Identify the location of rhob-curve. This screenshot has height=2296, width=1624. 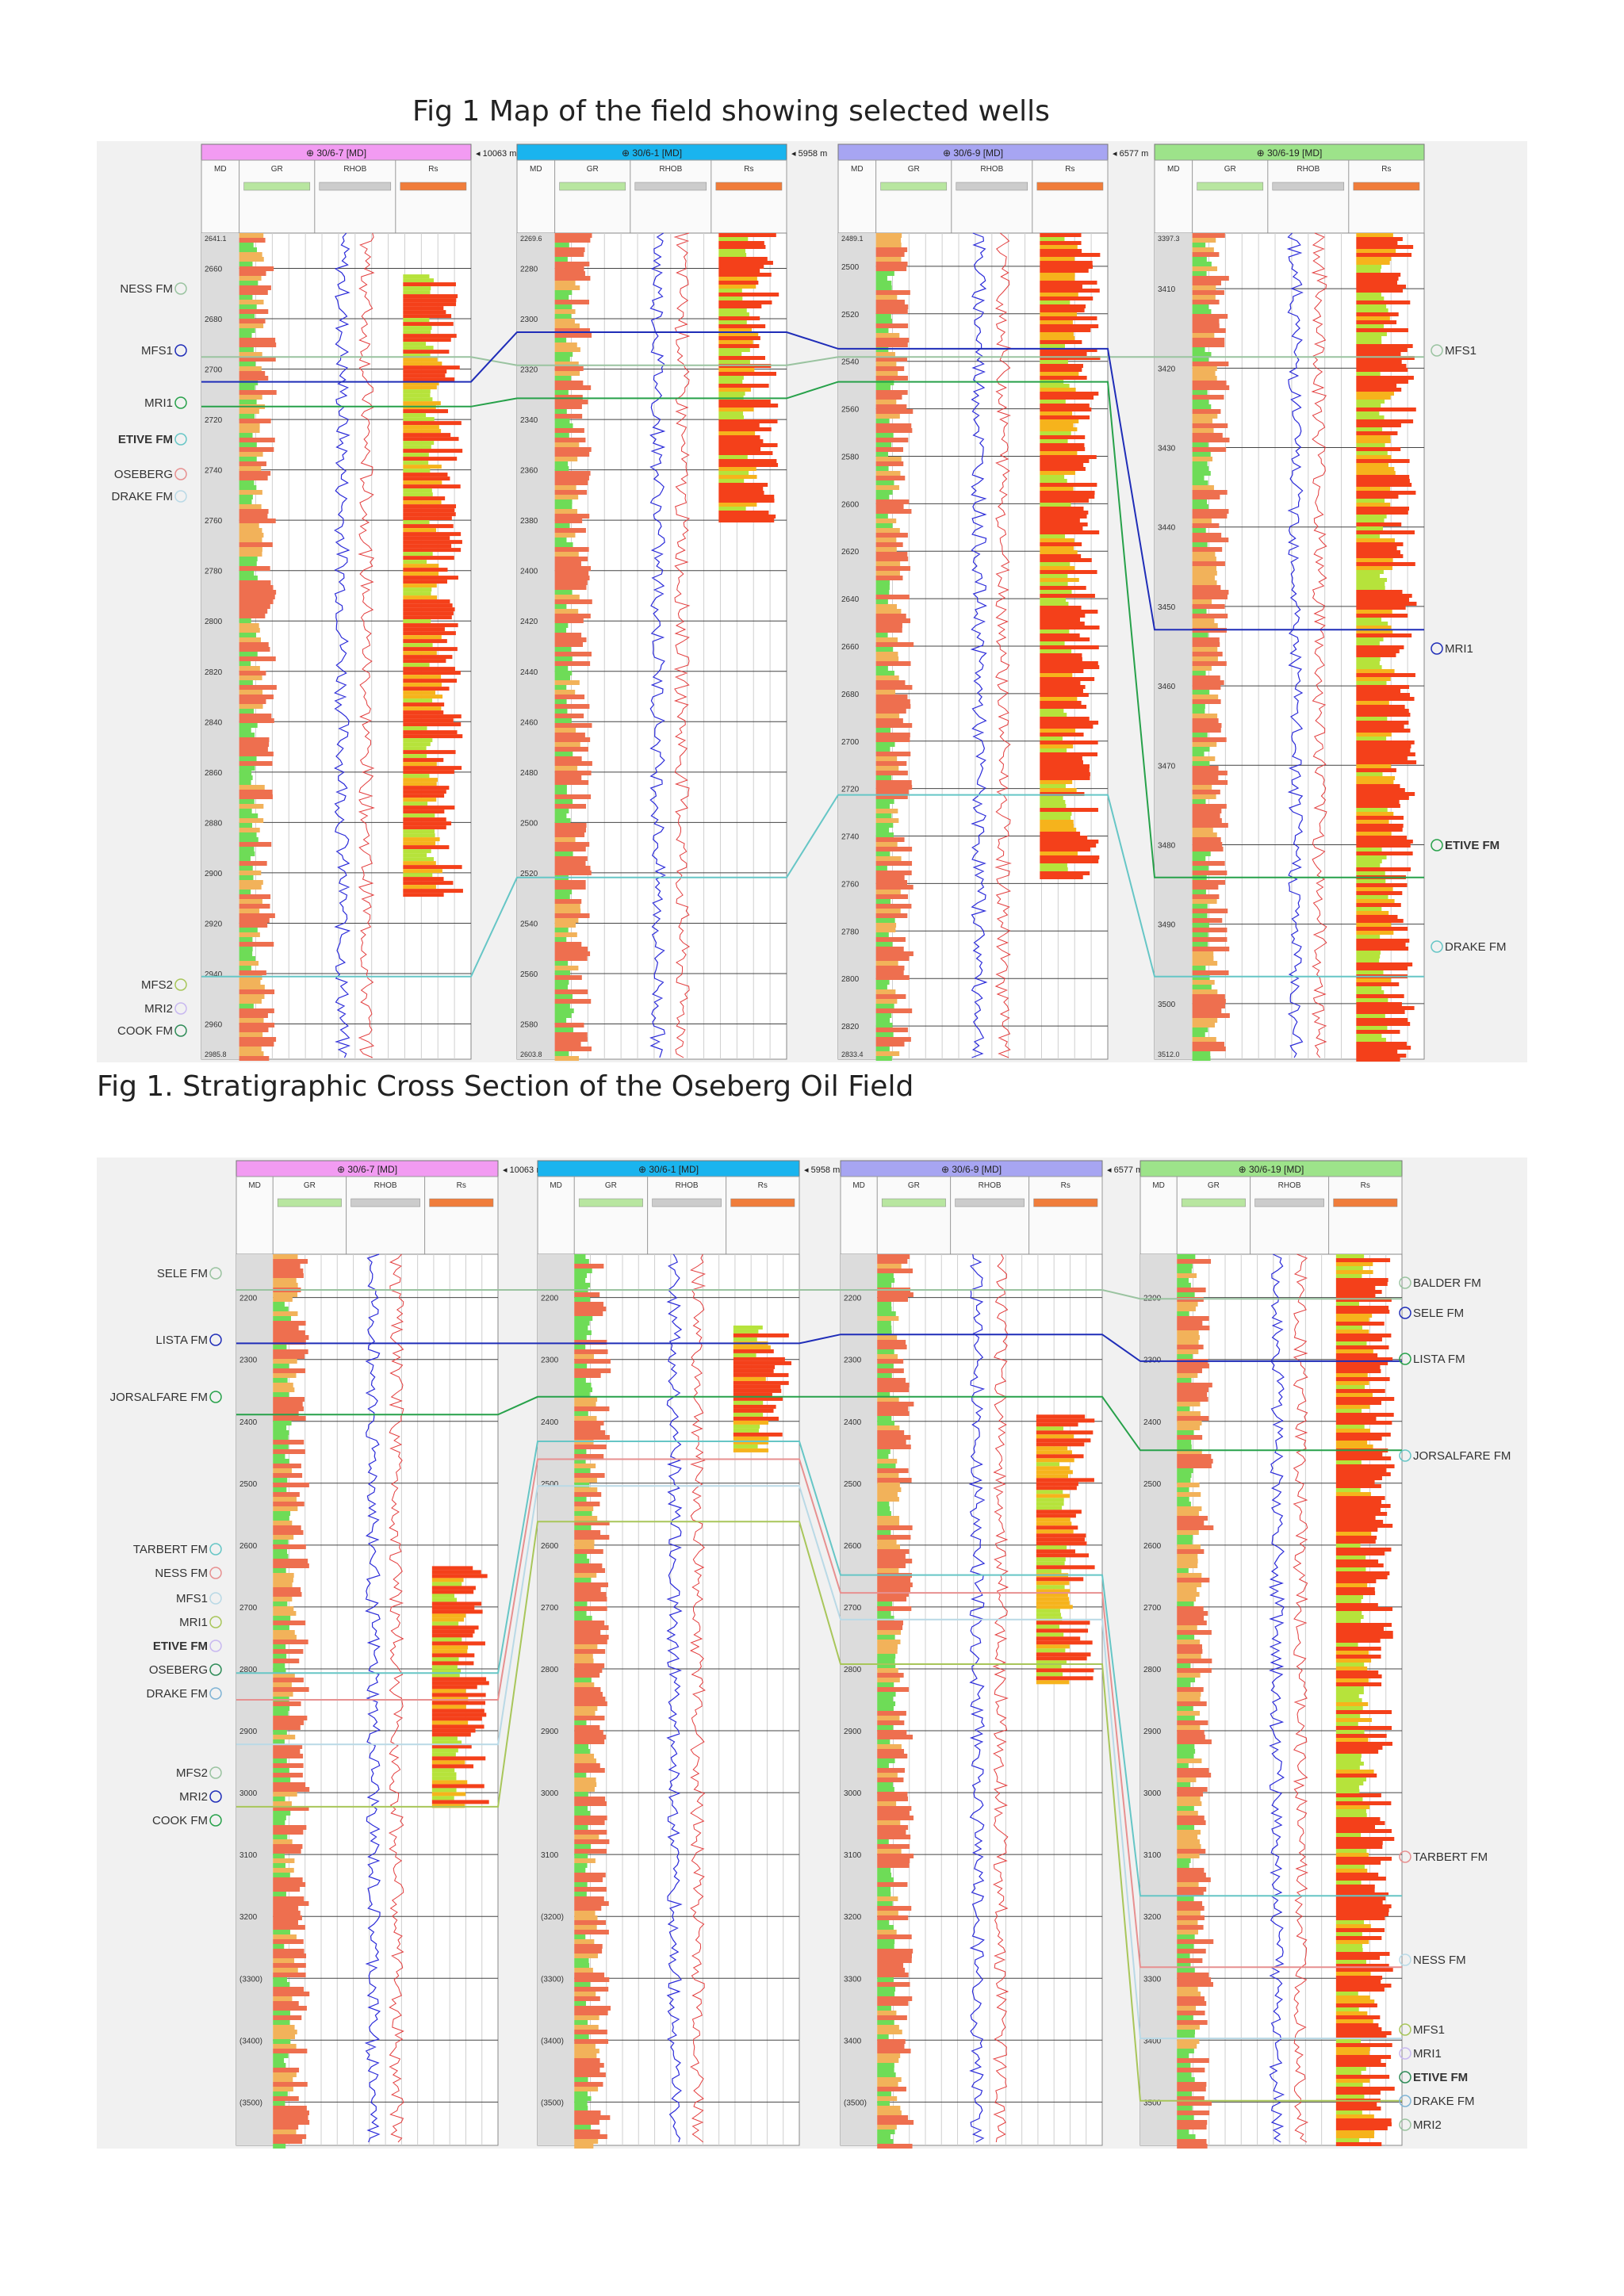
(979, 645).